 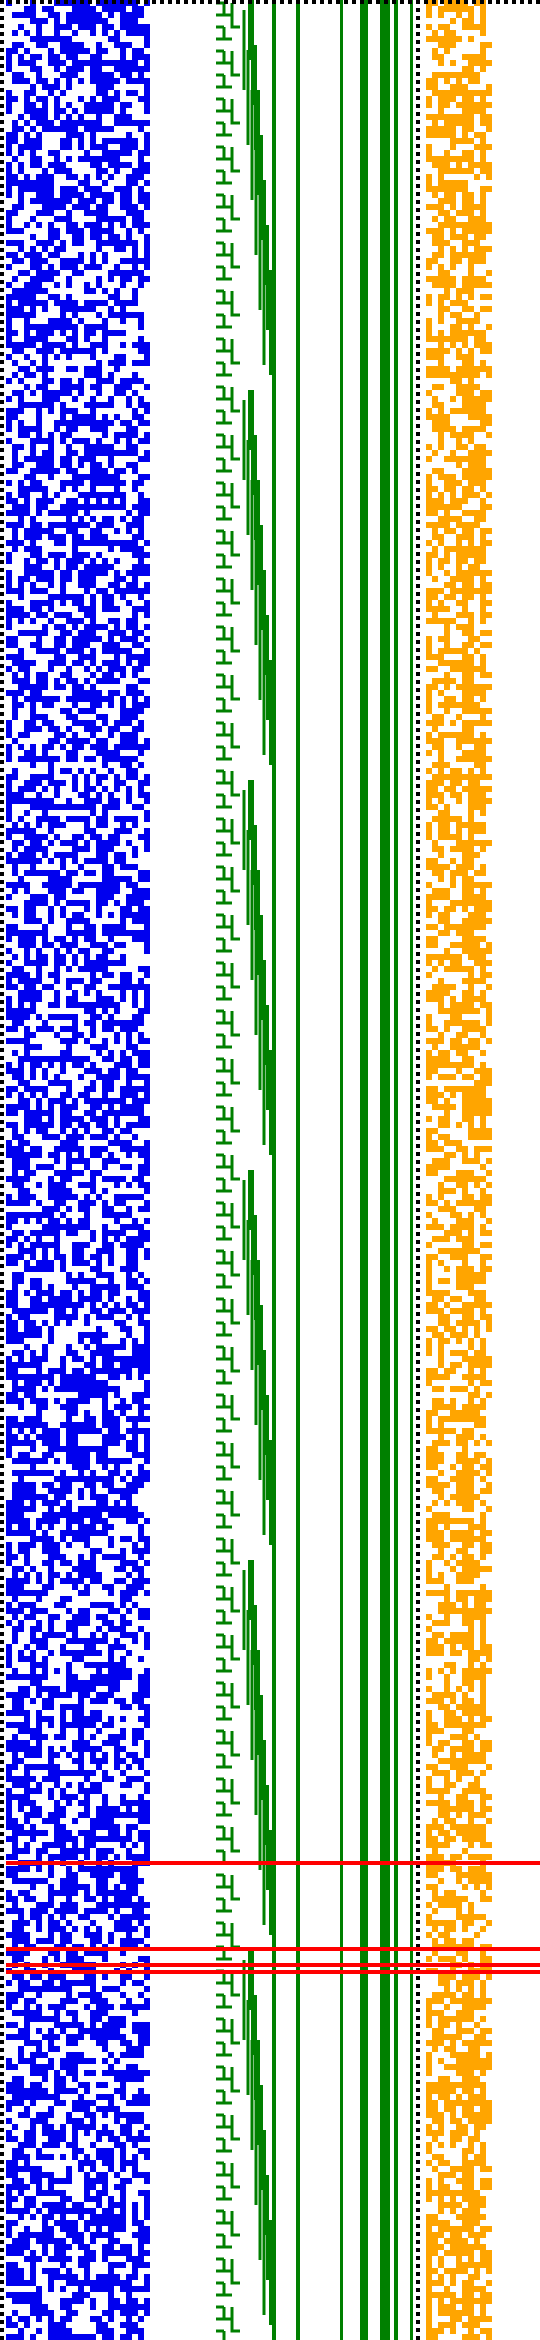 I want to click on right-bit-field, so click(x=459, y=1170).